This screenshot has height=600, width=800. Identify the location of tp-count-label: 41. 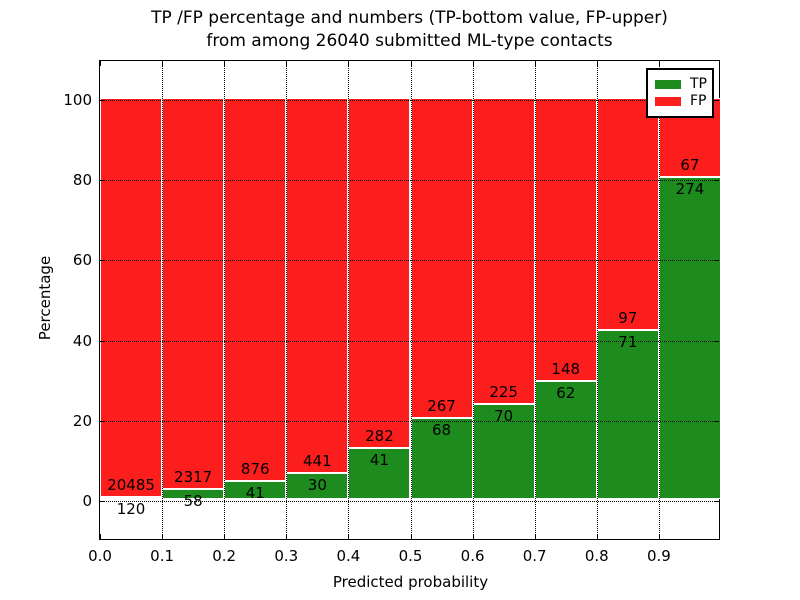
(255, 493).